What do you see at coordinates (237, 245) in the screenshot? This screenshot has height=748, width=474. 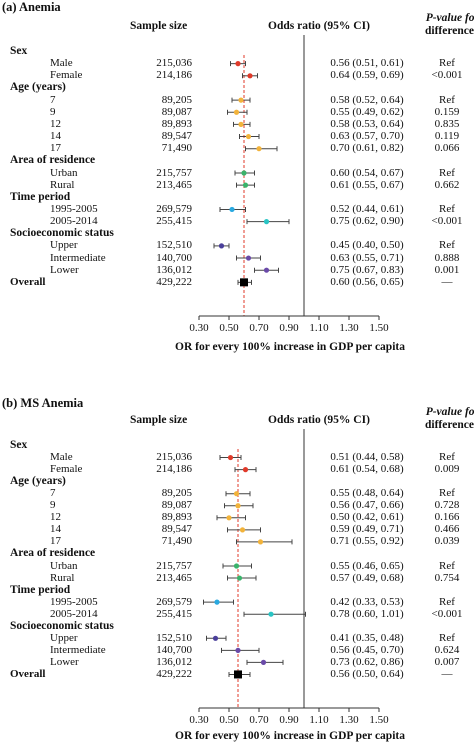 I see `data-row: Upper 152,510 0.45 (0.40, 0.50) Ref` at bounding box center [237, 245].